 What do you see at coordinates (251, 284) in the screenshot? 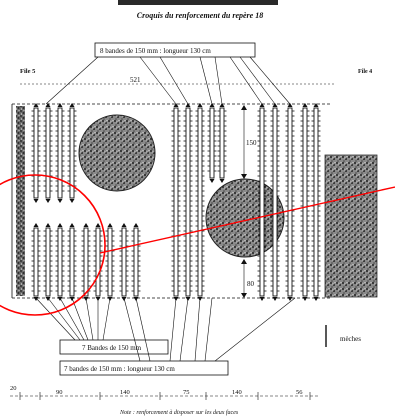
I see `dim-80-label: 80` at bounding box center [251, 284].